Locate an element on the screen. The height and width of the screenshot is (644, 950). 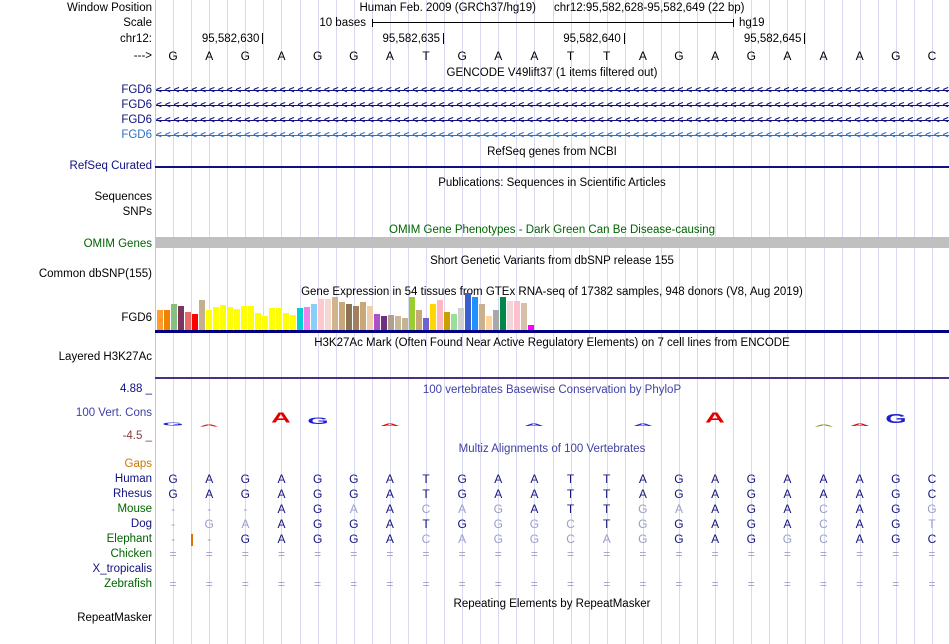
omim-genes-label: OMIM Genes is located at coordinates (117, 244).